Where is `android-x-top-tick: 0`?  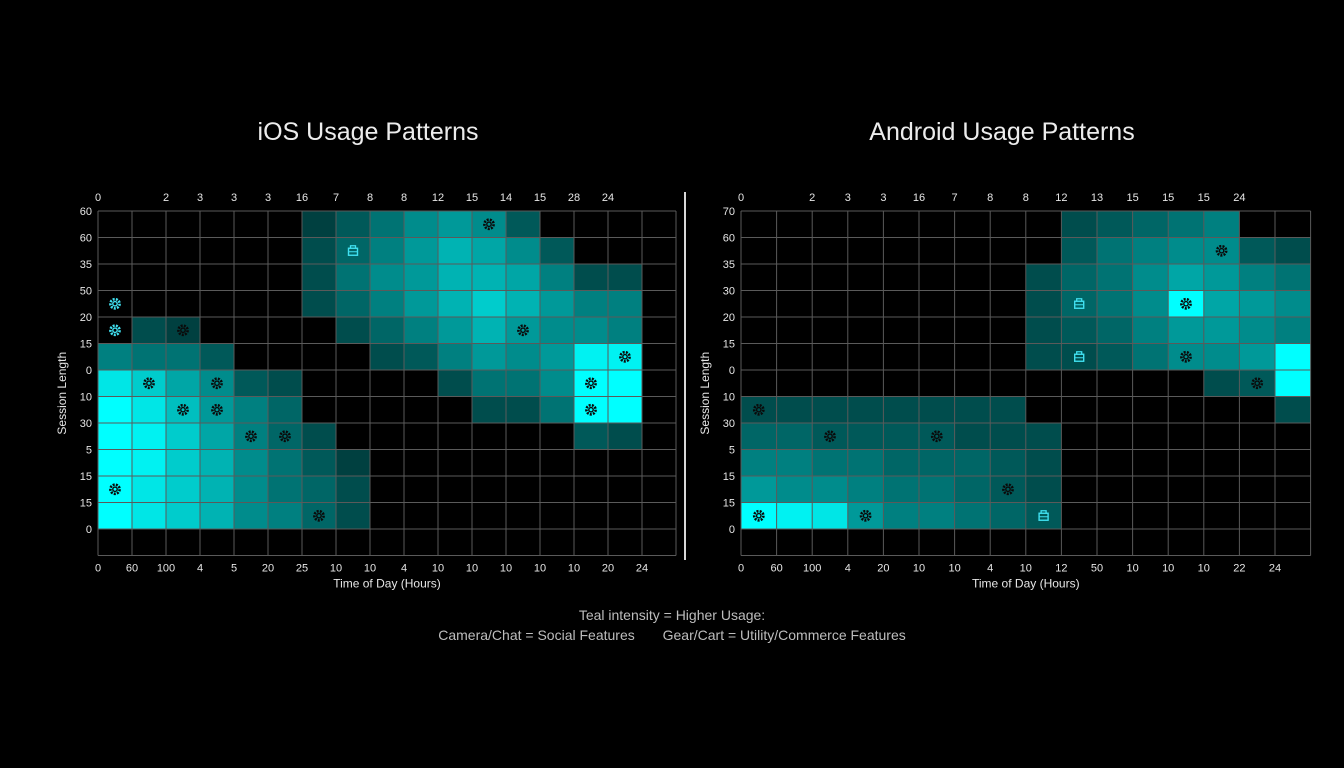
android-x-top-tick: 0 is located at coordinates (741, 198).